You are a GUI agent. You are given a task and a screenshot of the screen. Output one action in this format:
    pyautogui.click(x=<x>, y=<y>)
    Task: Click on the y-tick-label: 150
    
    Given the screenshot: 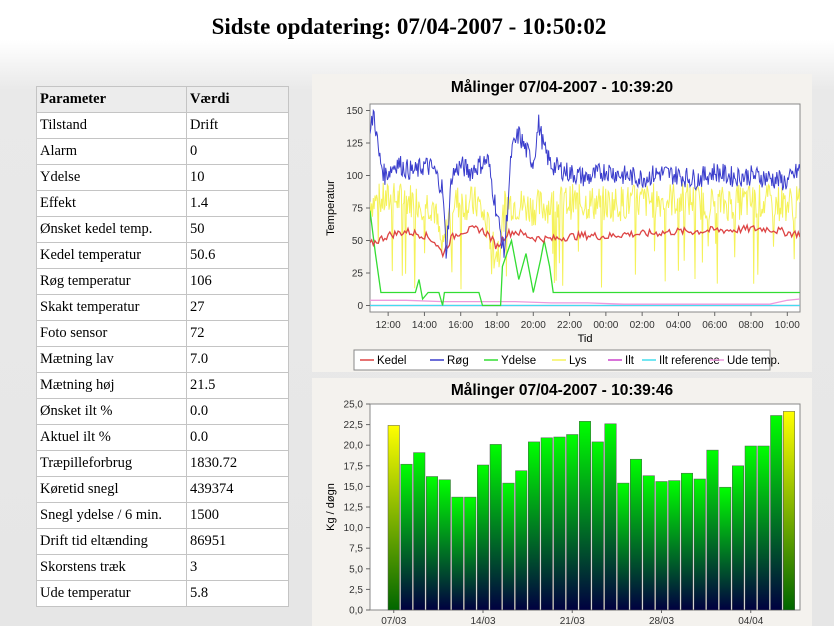 What is the action you would take?
    pyautogui.click(x=354, y=111)
    